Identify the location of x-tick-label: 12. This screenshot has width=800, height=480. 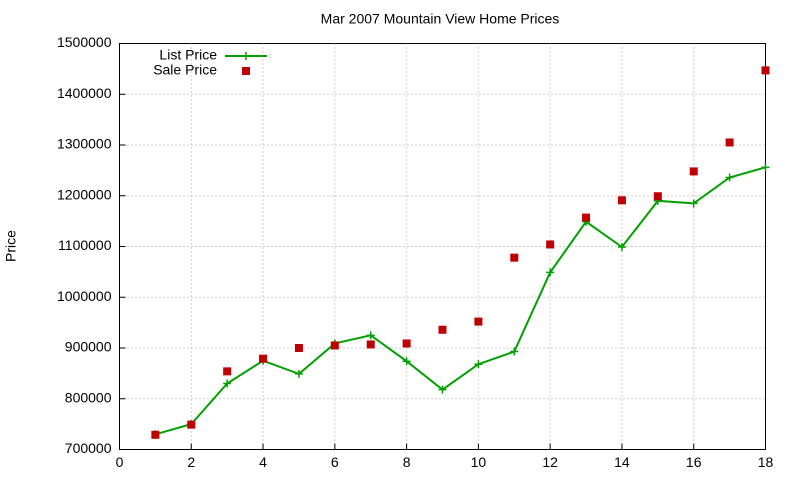
(550, 462).